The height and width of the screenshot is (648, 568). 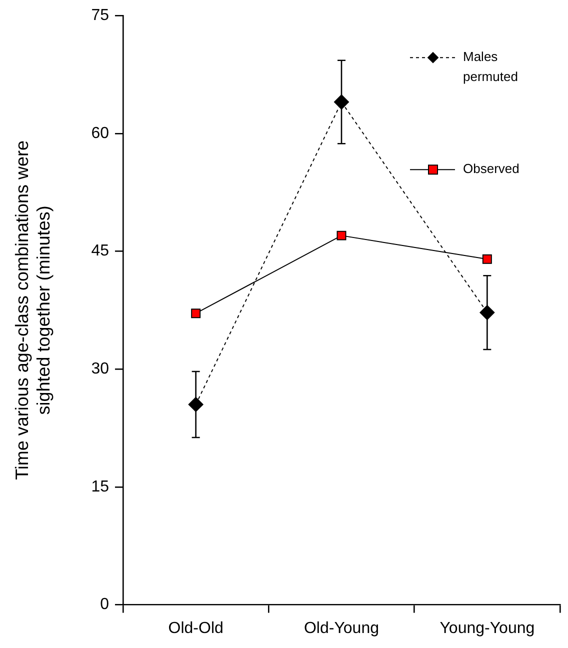 I want to click on legend-label: Observed, so click(x=491, y=168).